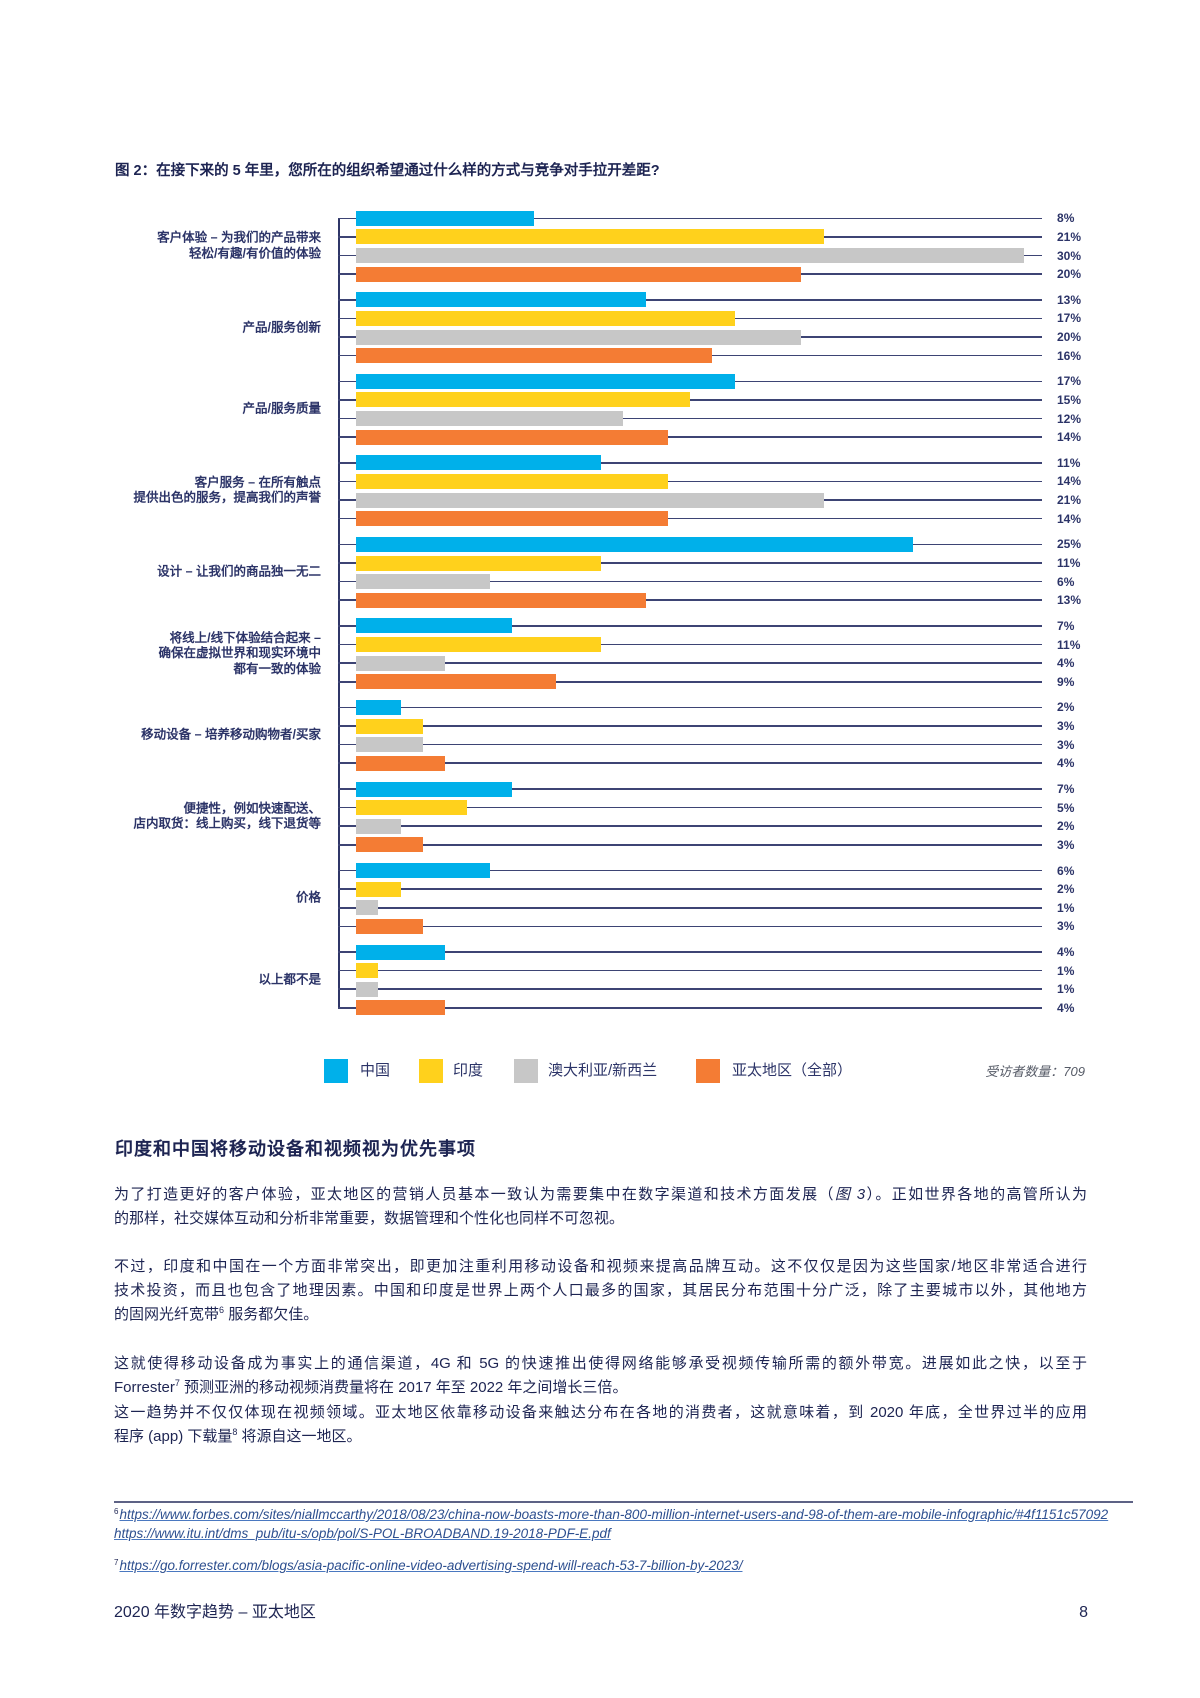  What do you see at coordinates (1069, 381) in the screenshot?
I see `value-label: 17` at bounding box center [1069, 381].